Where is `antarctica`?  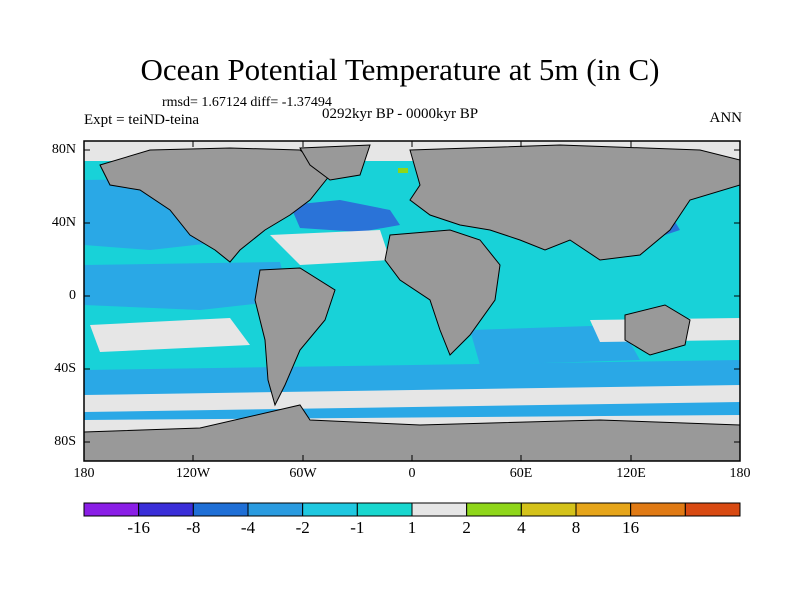 antarctica is located at coordinates (412, 432).